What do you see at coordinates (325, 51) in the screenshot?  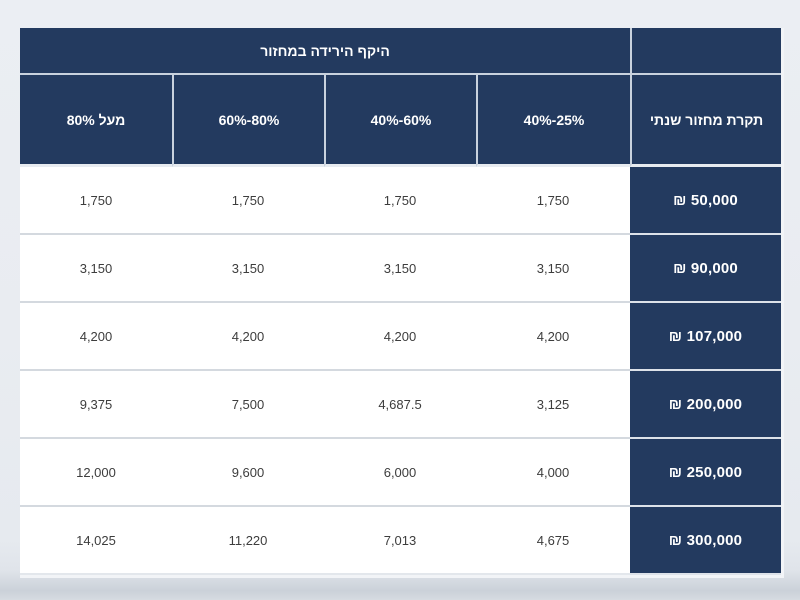 I see `table-title: היקף הירידה במחזור` at bounding box center [325, 51].